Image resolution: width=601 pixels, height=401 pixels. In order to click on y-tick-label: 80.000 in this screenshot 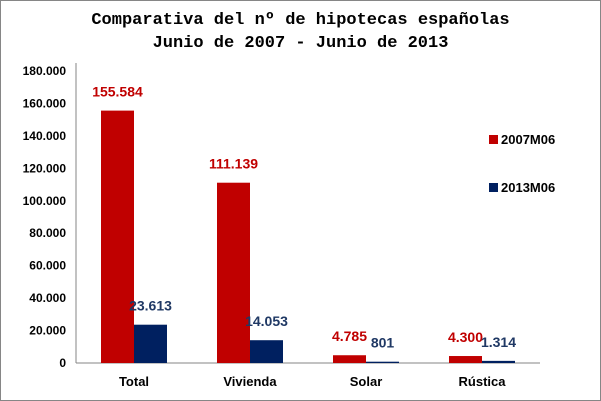, I will do `click(47, 233)`.